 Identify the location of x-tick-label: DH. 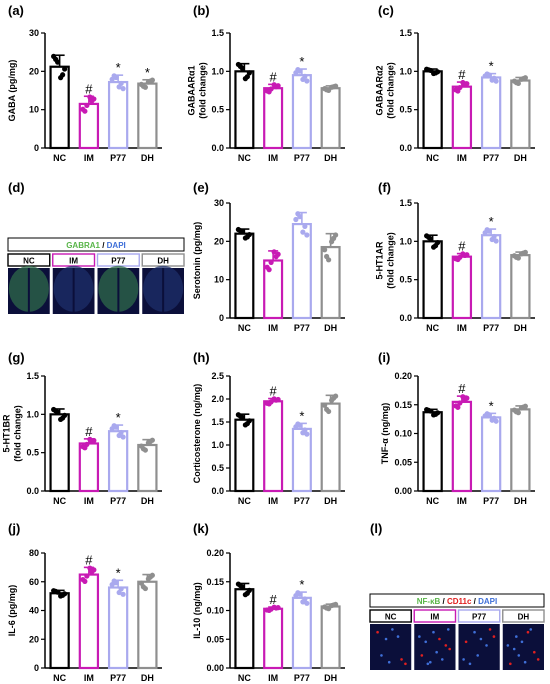
(330, 501).